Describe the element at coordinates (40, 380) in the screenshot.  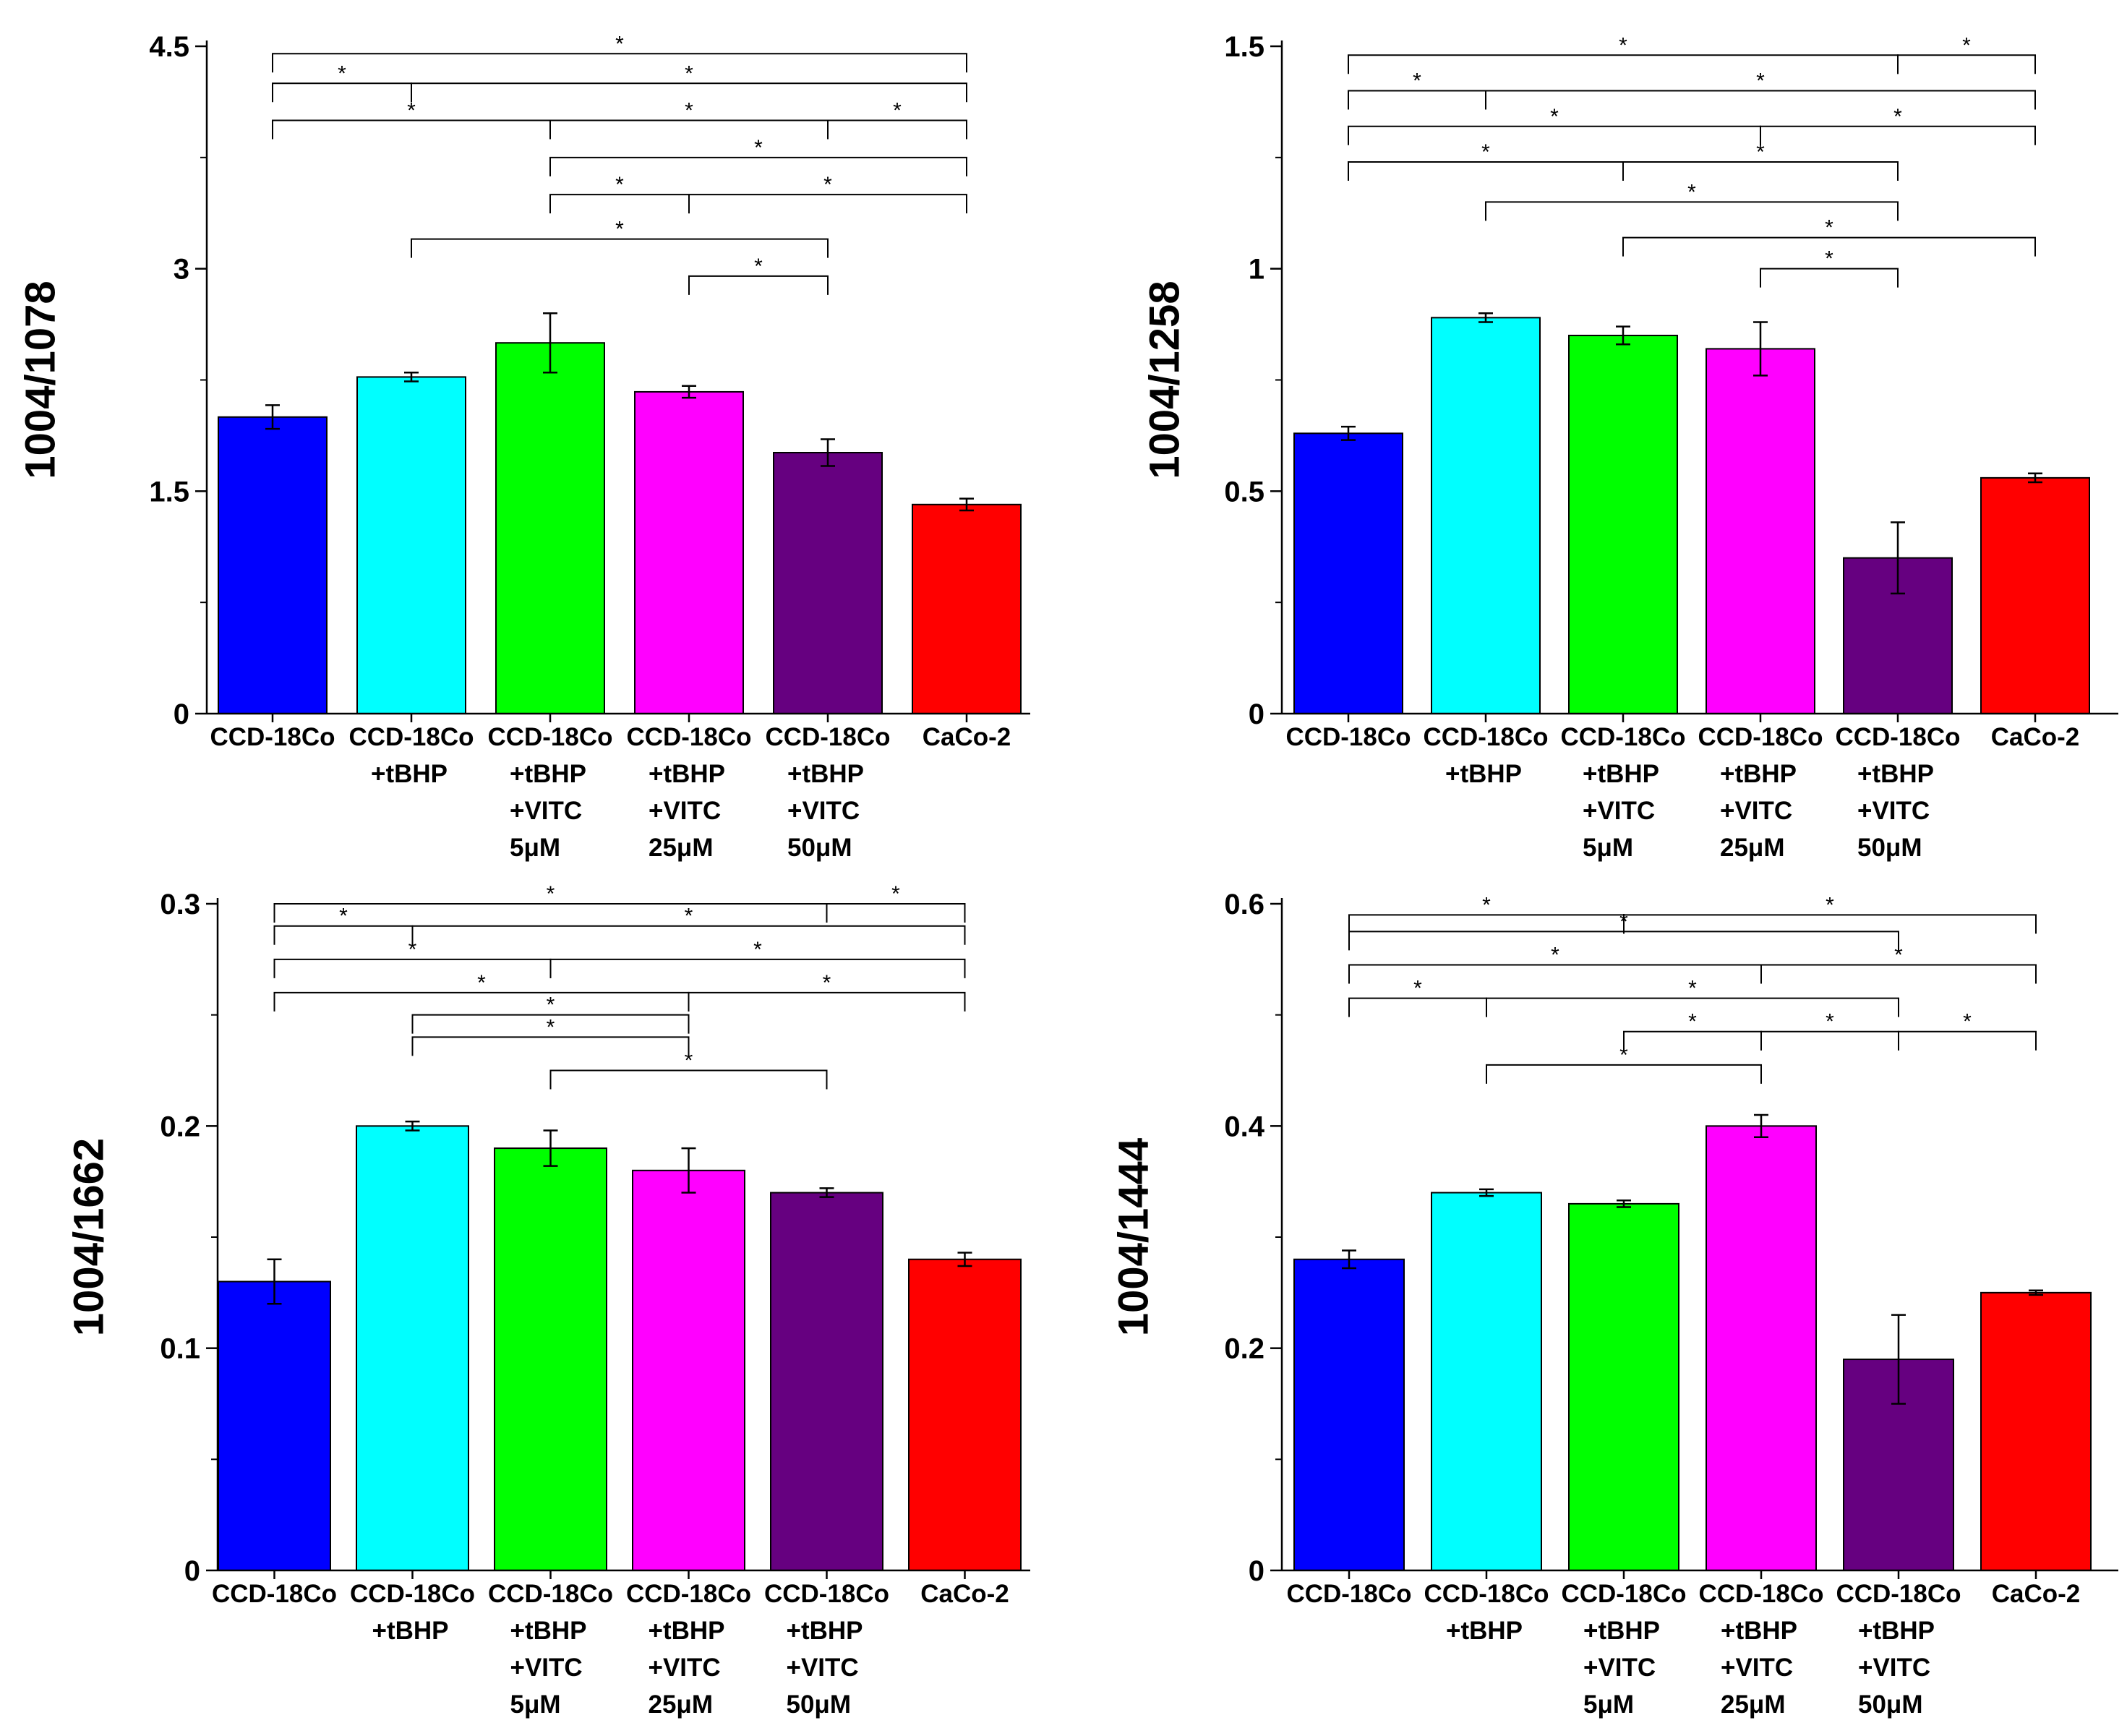
I see `y-axis-title: 1004/1078` at that location.